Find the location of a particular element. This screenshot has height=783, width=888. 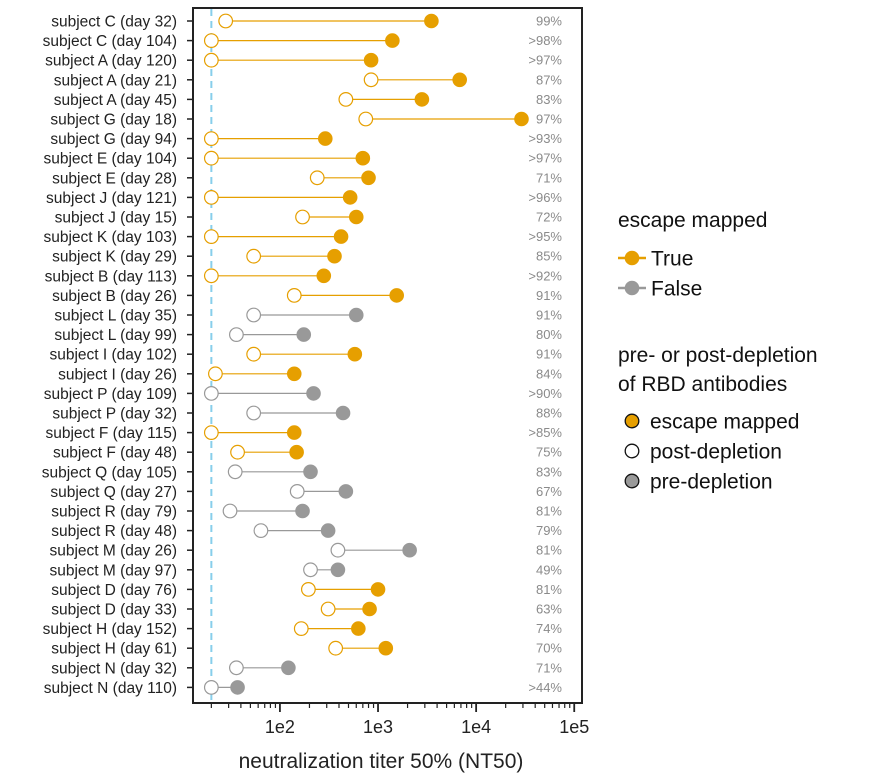

legend-title-escape: escape mapped is located at coordinates (692, 220).